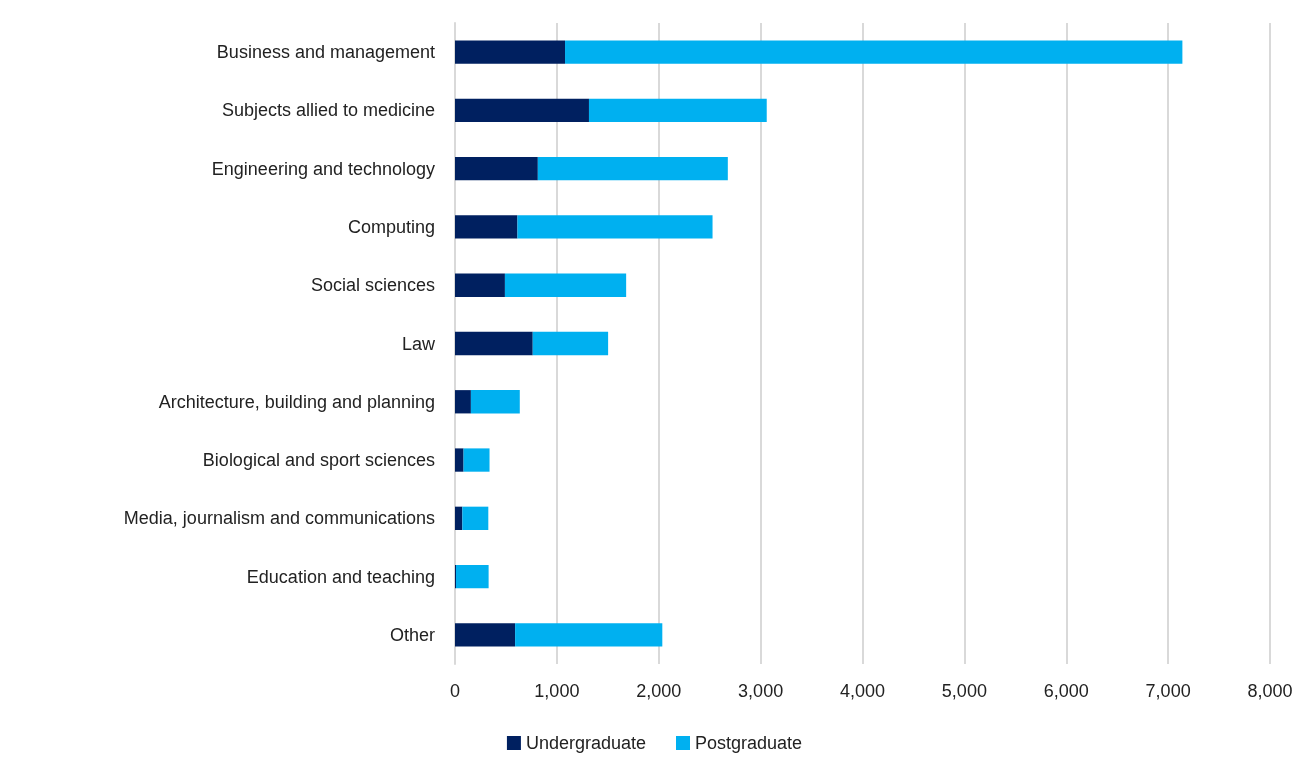 The image size is (1309, 765). Describe the element at coordinates (325, 52) in the screenshot. I see `y-tick-label: Business and management` at that location.